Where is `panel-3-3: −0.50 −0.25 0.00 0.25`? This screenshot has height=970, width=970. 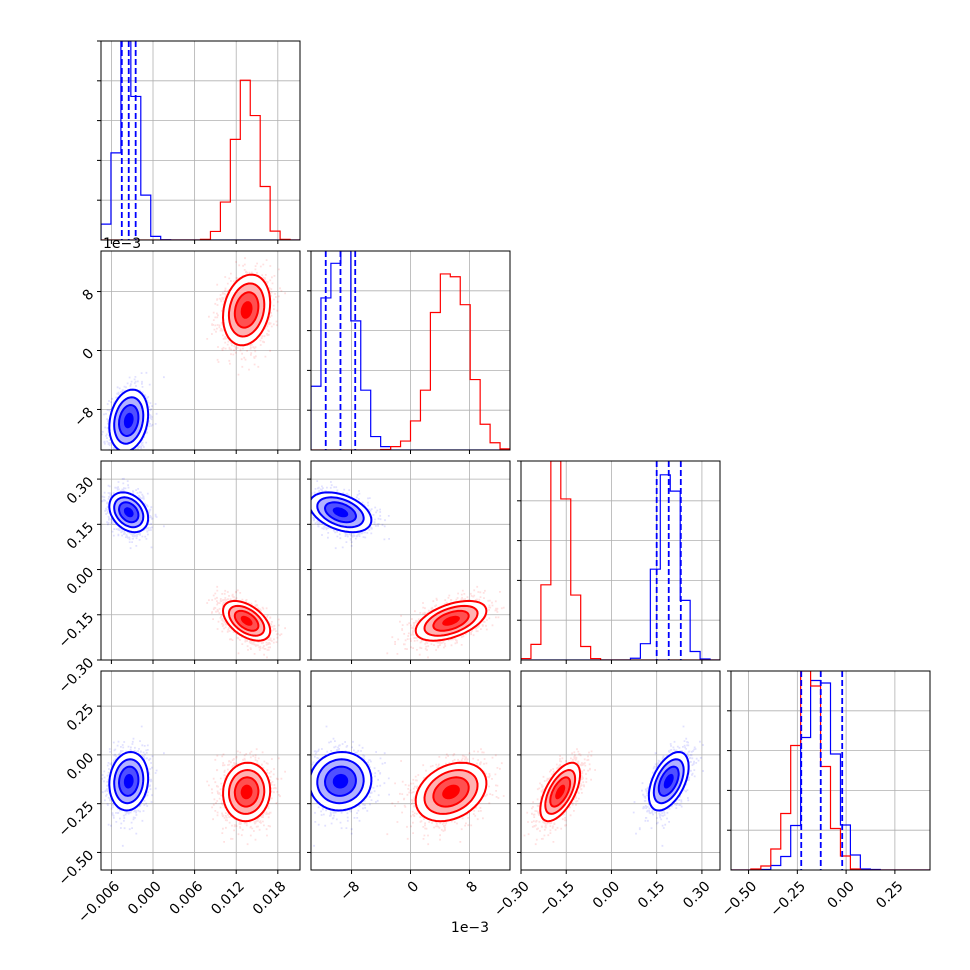
panel-3-3: −0.50 −0.25 0.00 0.25 is located at coordinates (825, 795).